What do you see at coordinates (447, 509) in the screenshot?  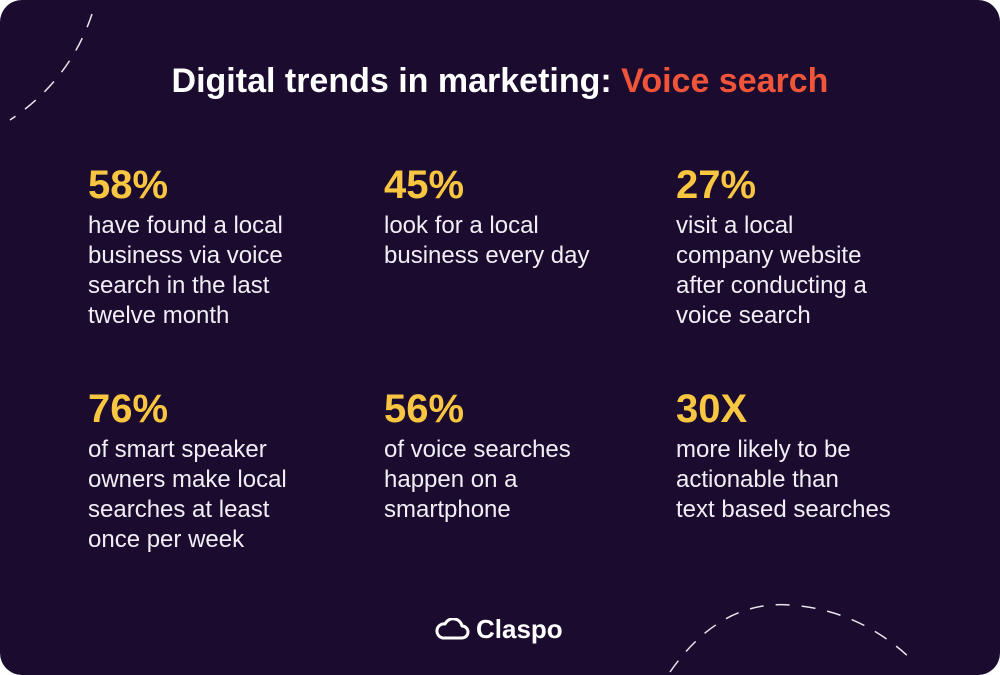 I see `description-line: smartphone` at bounding box center [447, 509].